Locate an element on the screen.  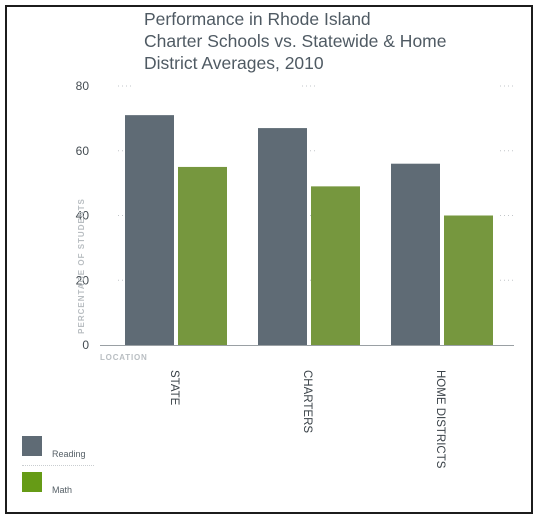
bar-reading-state is located at coordinates (149, 230).